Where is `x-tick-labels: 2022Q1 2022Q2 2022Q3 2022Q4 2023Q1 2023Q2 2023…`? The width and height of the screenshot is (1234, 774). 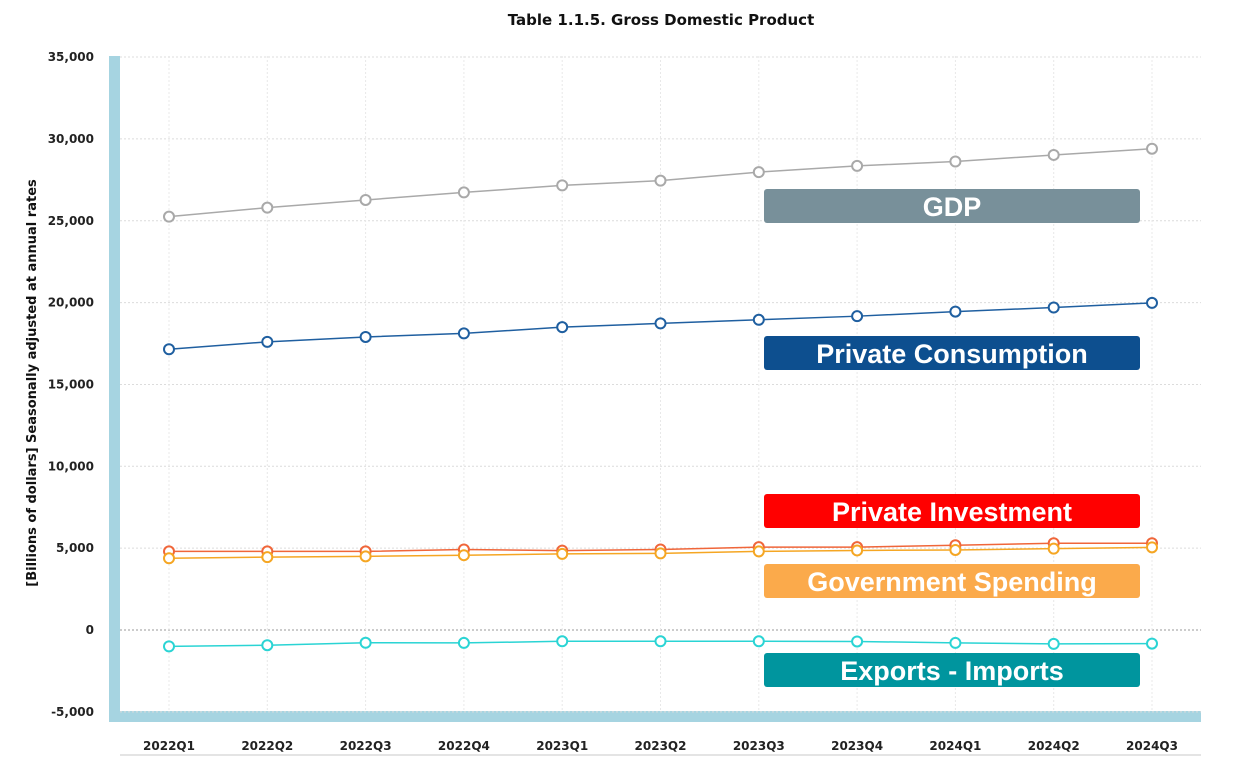 x-tick-labels: 2022Q1 2022Q2 2022Q3 2022Q4 2023Q1 2023Q2 2023… is located at coordinates (660, 746).